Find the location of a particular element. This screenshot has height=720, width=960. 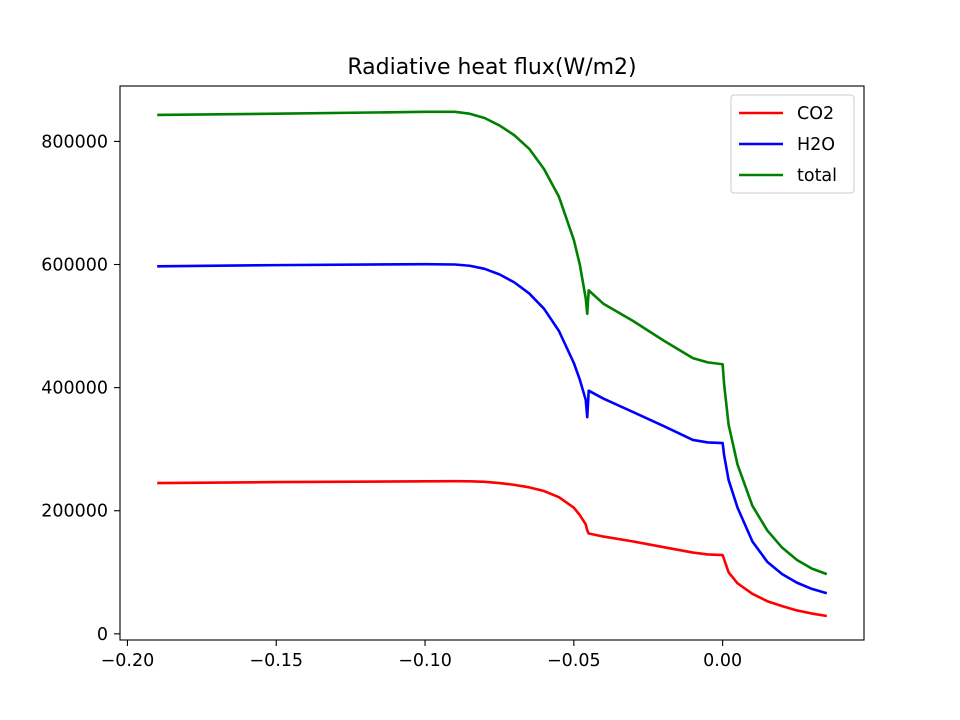

x-tick-label: 0.00 is located at coordinates (722, 661).